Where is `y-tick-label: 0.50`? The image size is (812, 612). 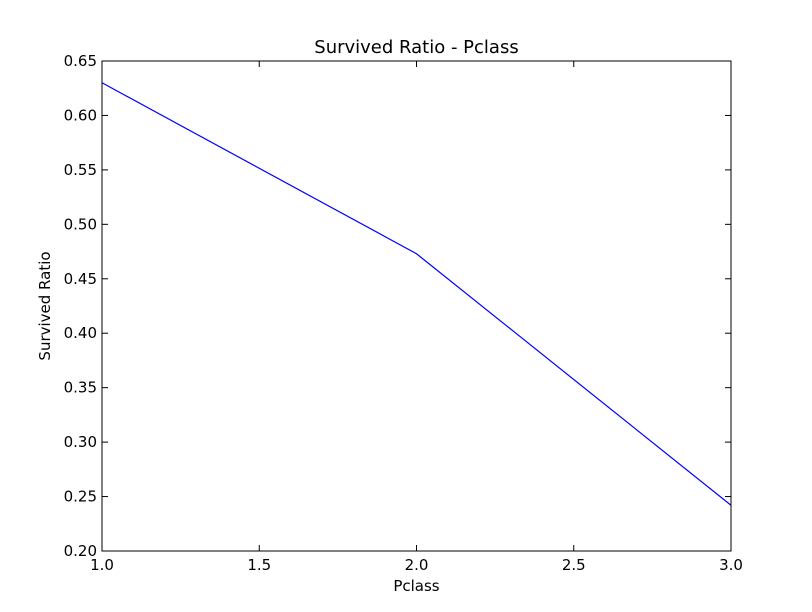 y-tick-label: 0.50 is located at coordinates (80, 224).